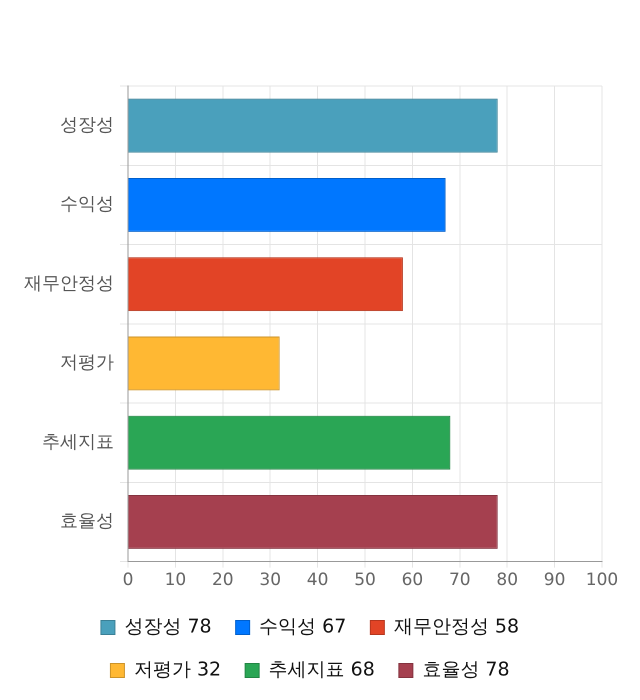  What do you see at coordinates (466, 669) in the screenshot?
I see `legend-label: 효율성 78` at bounding box center [466, 669].